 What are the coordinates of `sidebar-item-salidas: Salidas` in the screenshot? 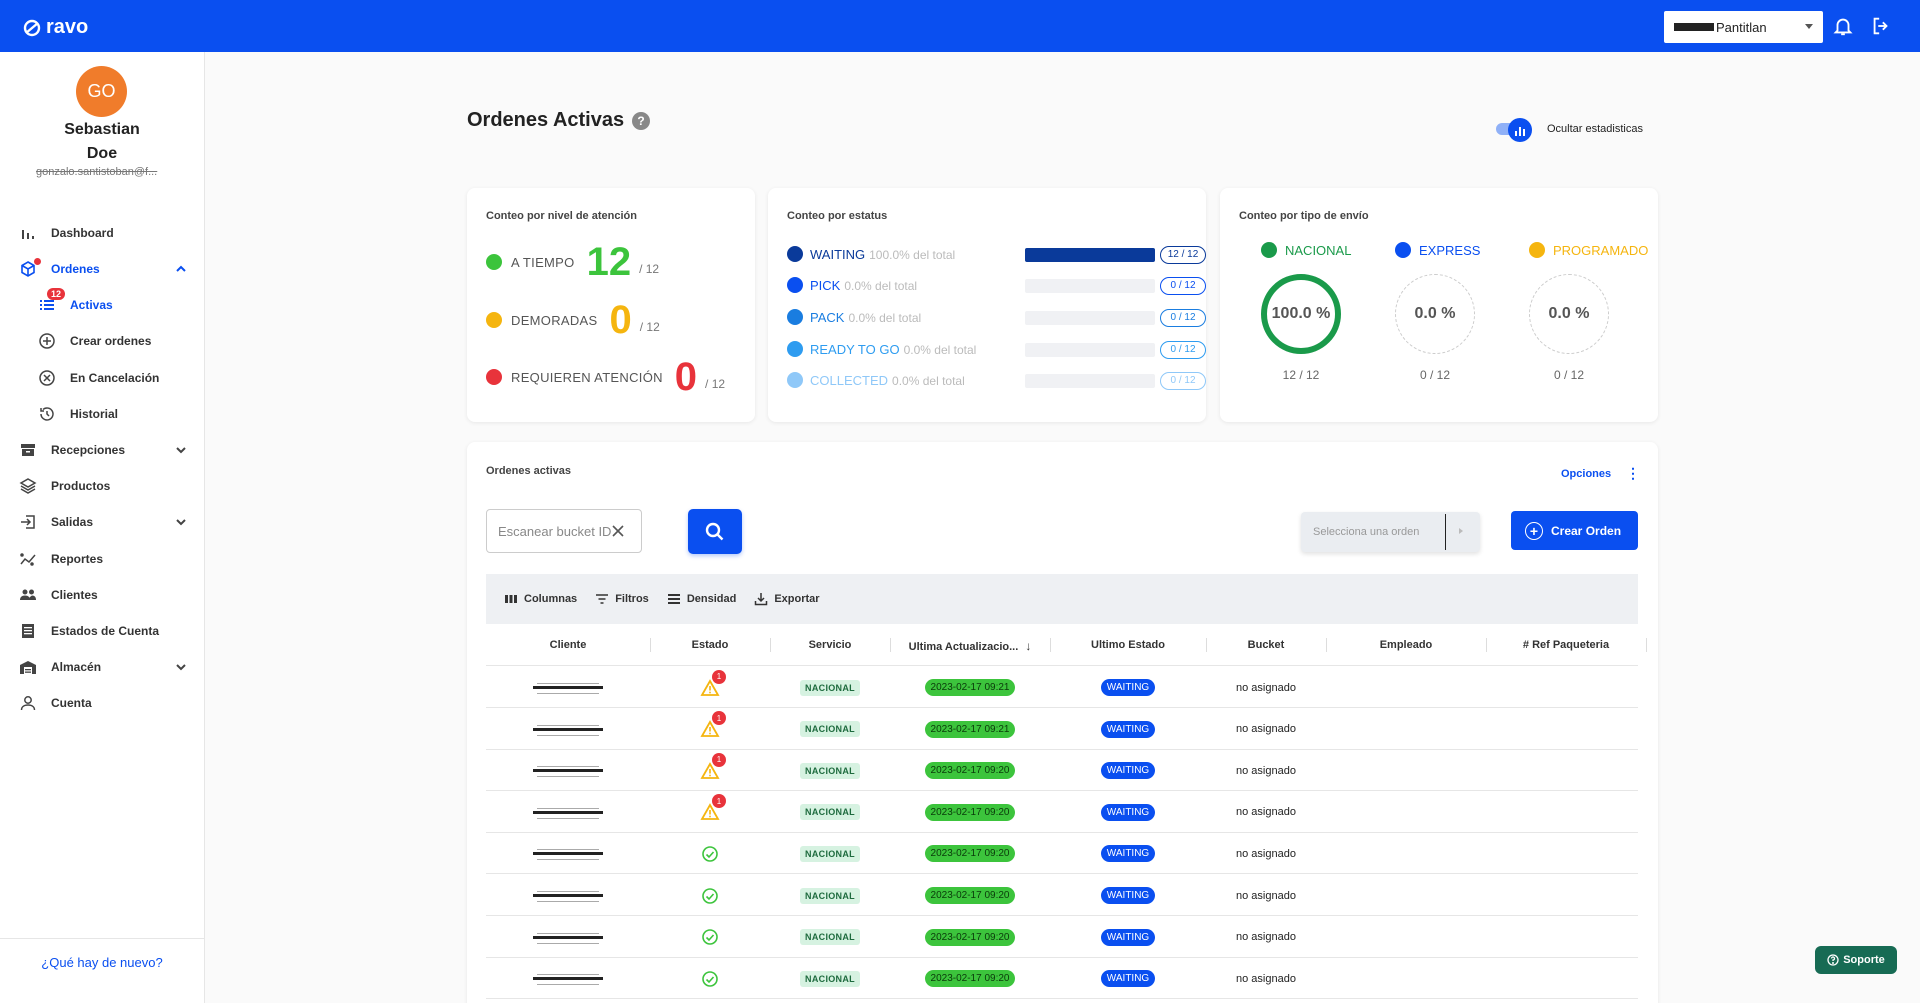 It's located at (102, 522).